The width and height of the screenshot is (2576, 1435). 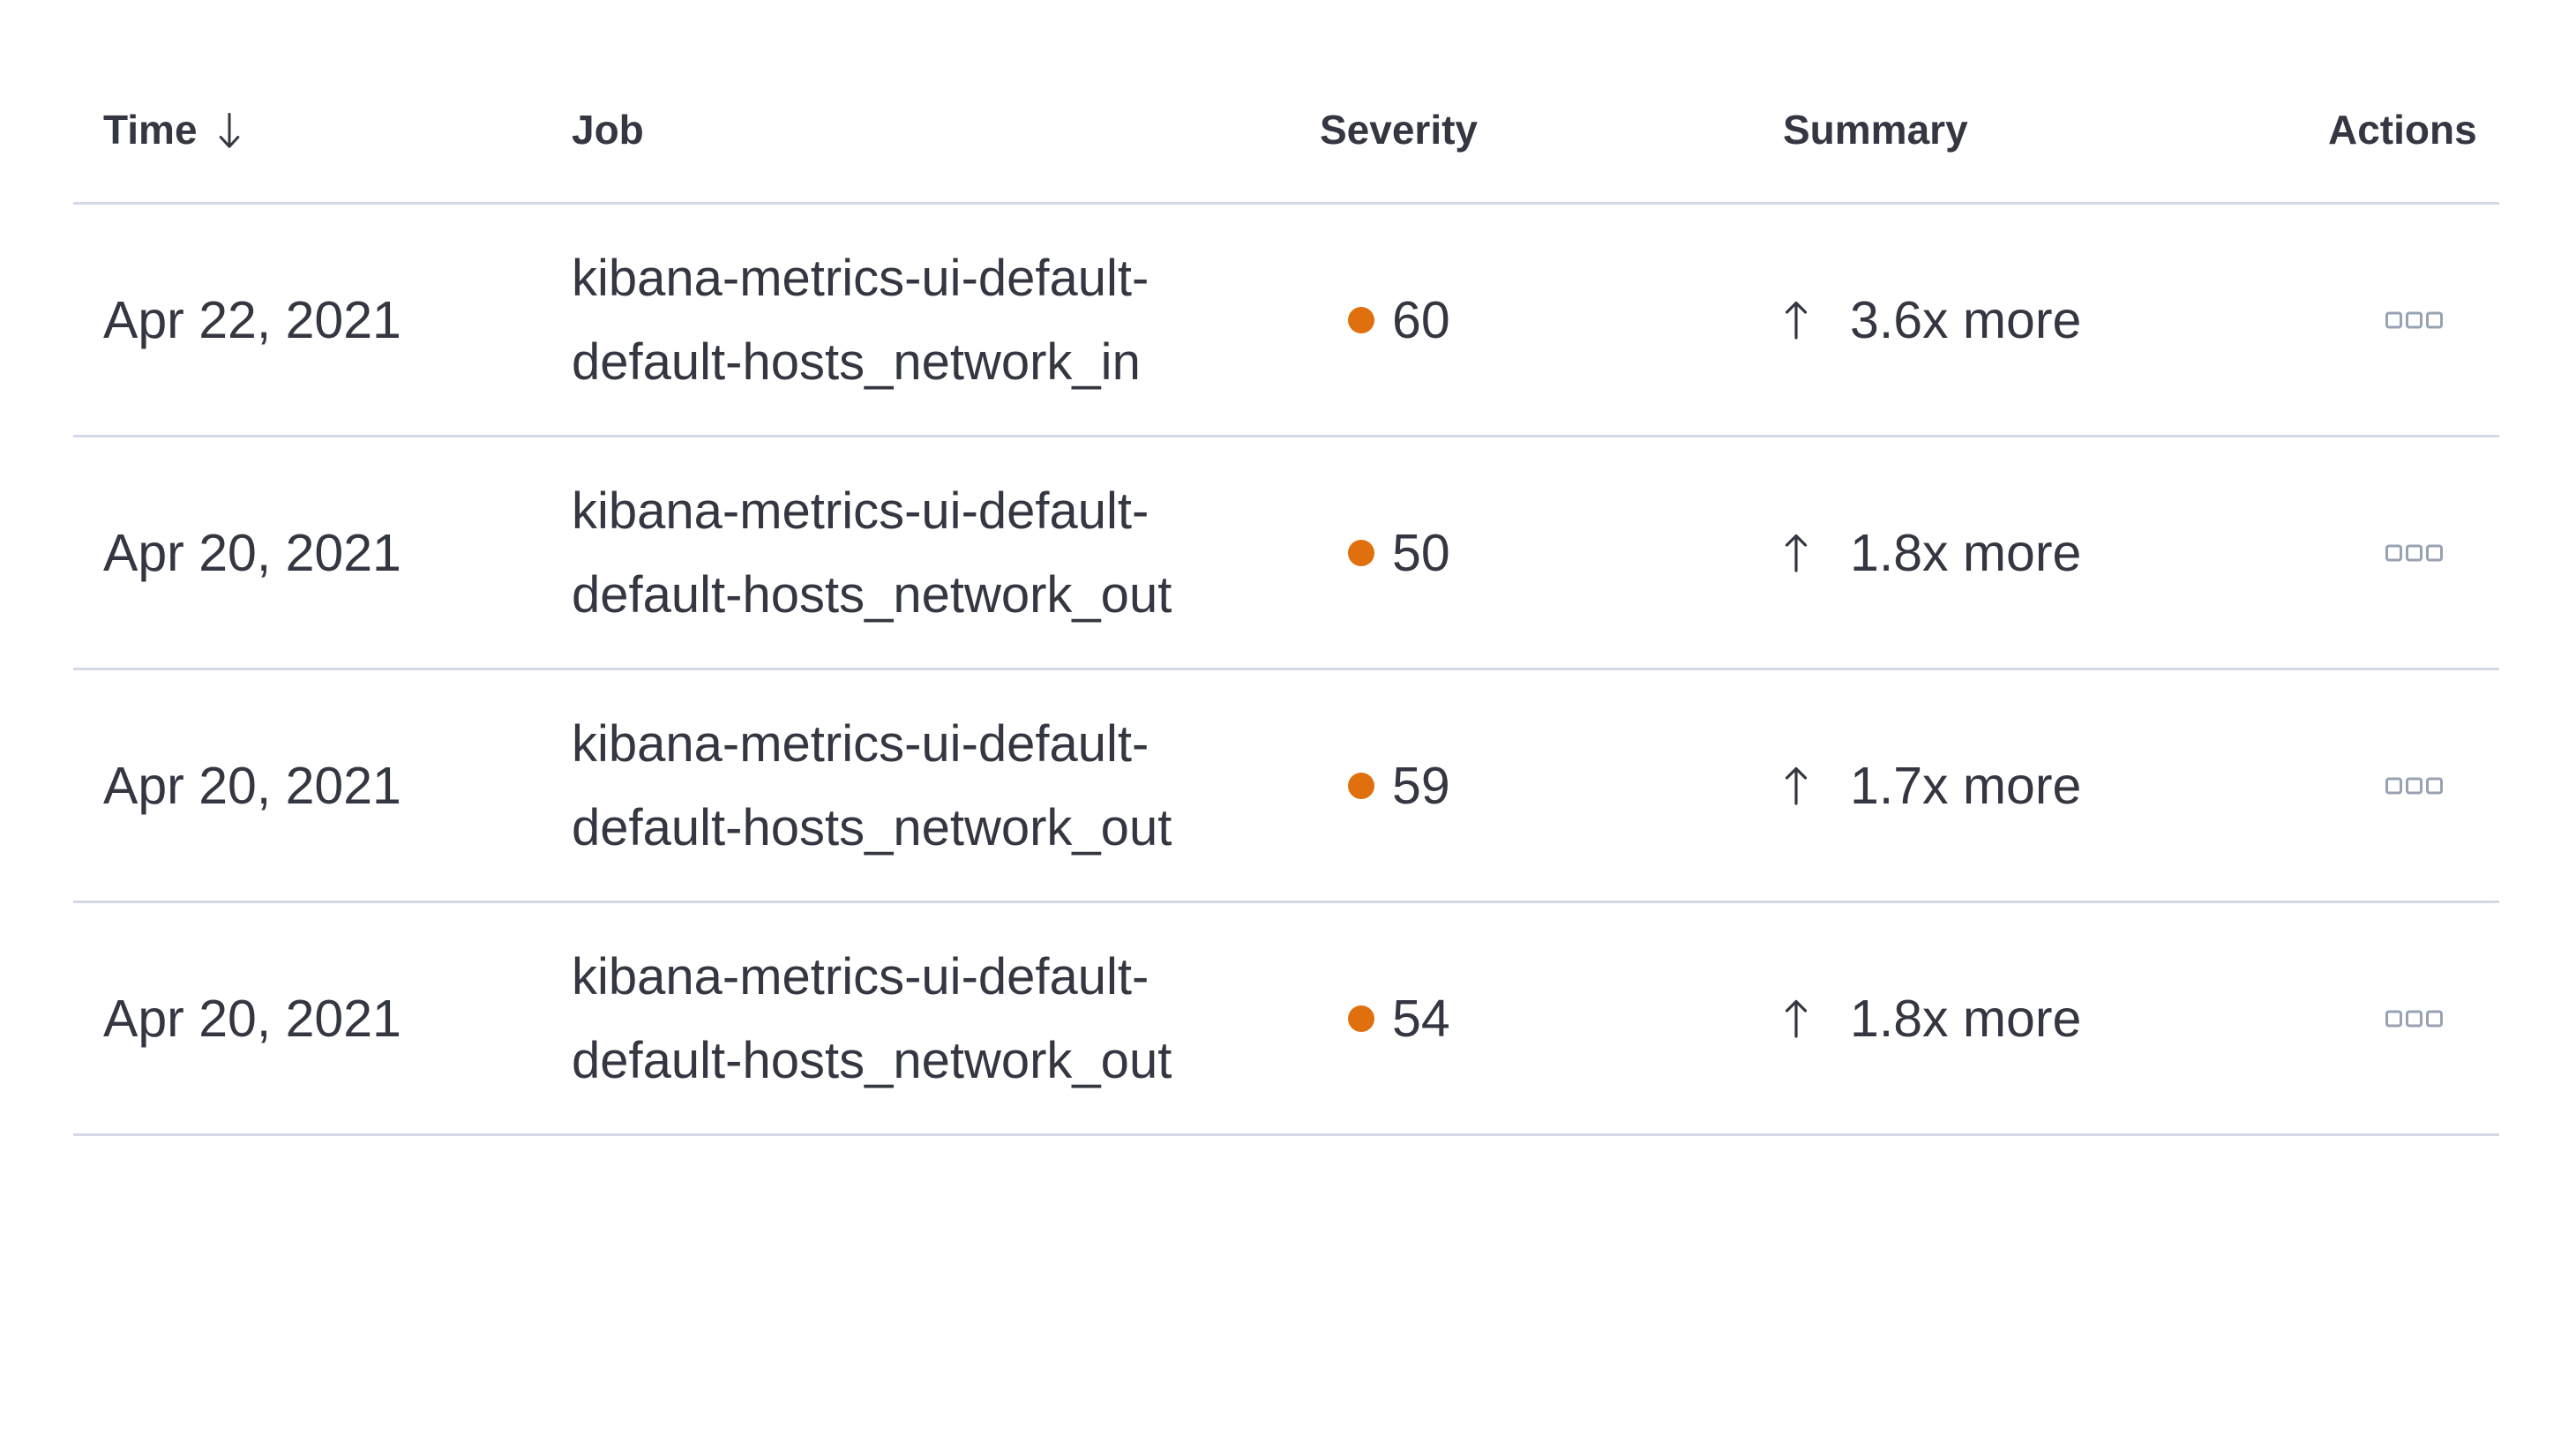 I want to click on severity-cell: 50, so click(x=1552, y=553).